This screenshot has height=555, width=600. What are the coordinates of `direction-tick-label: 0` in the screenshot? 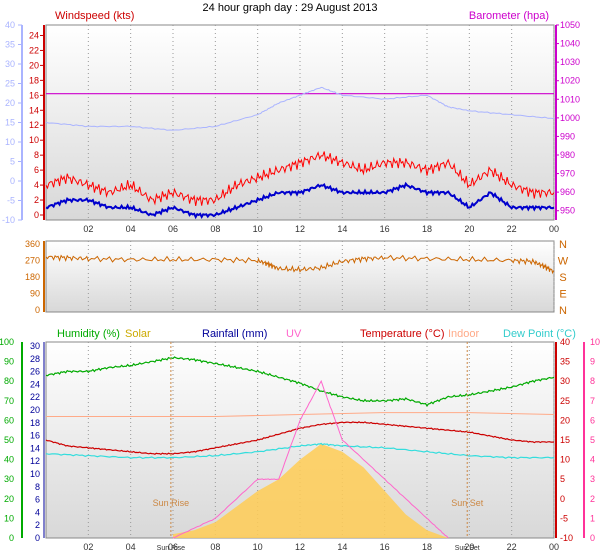 It's located at (37, 310).